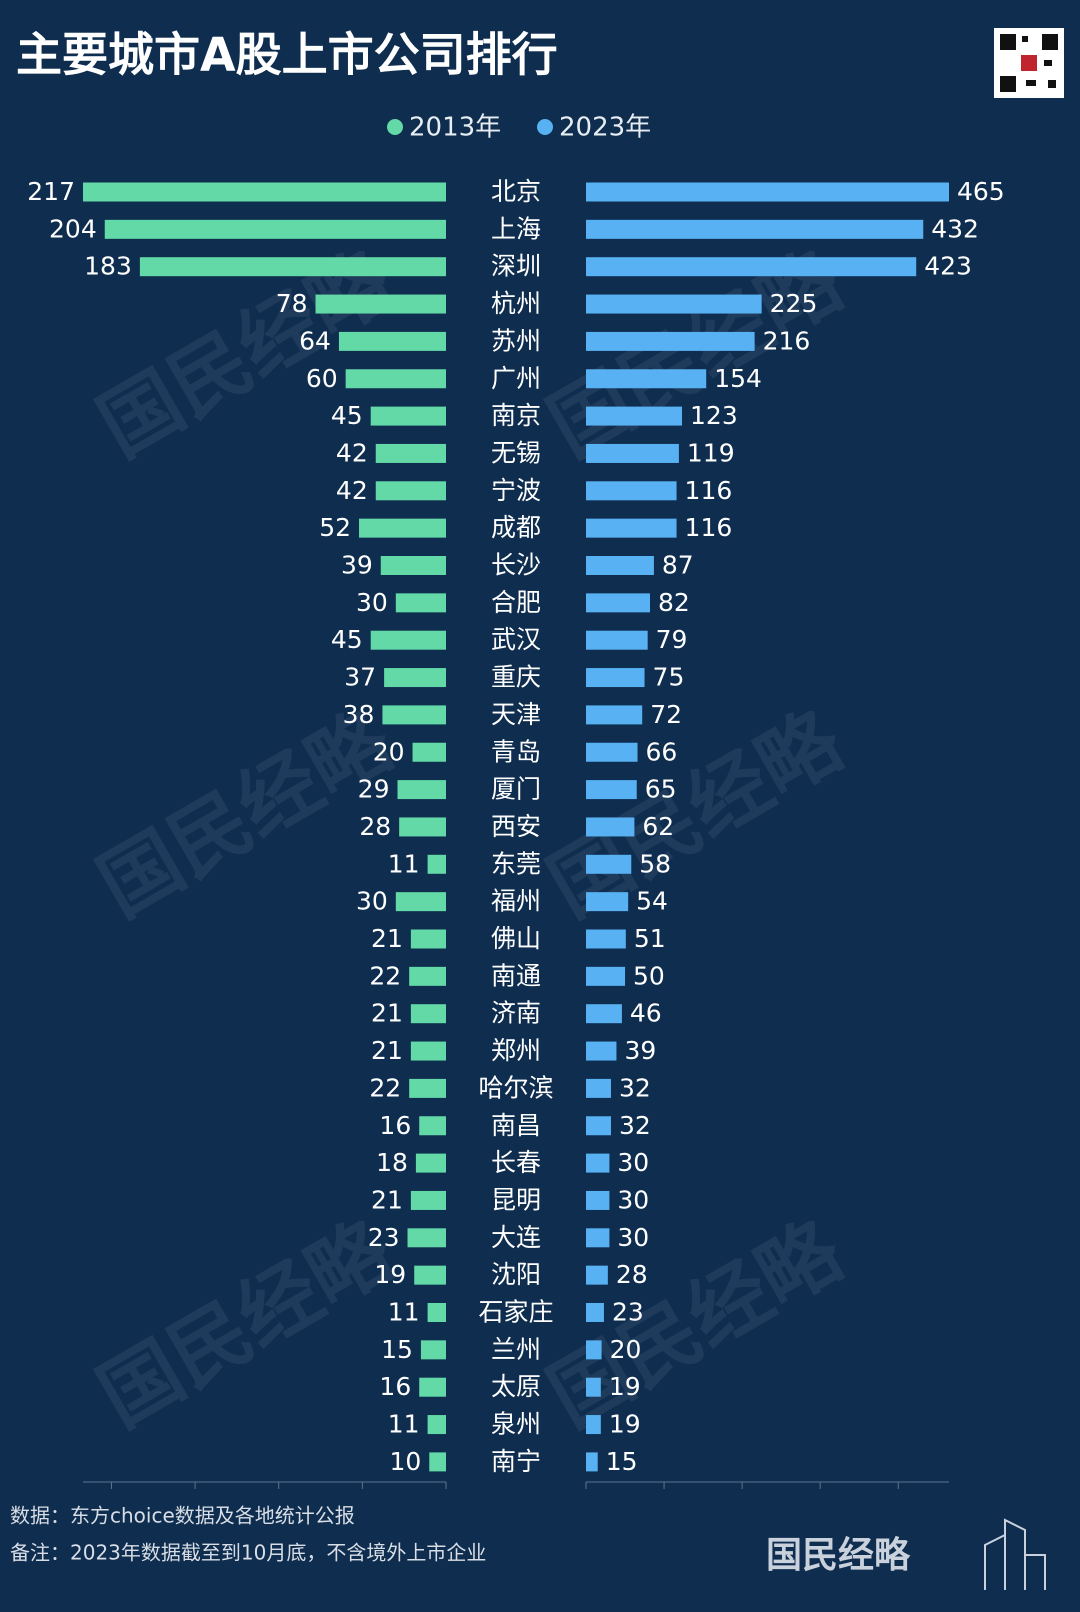 The width and height of the screenshot is (1080, 1612). Describe the element at coordinates (287, 55) in the screenshot. I see `chart-title: 主要城市A股上市公司排行` at that location.